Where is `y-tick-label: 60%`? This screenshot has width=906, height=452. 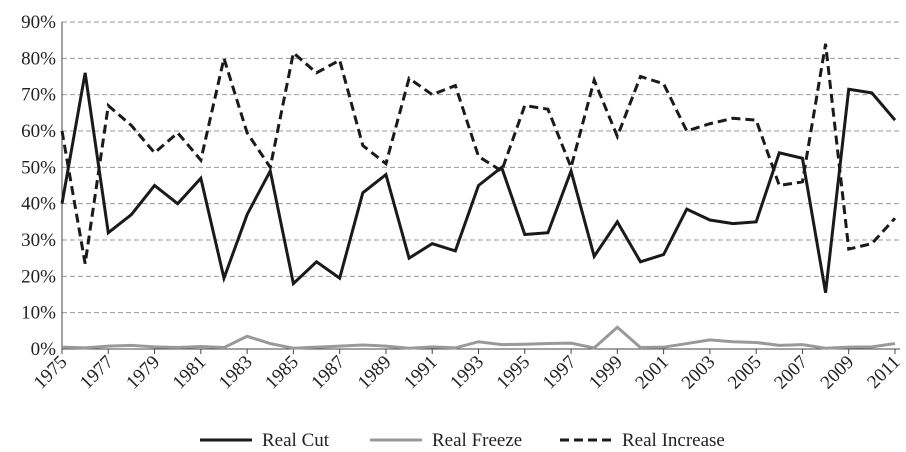 y-tick-label: 60% is located at coordinates (38, 131).